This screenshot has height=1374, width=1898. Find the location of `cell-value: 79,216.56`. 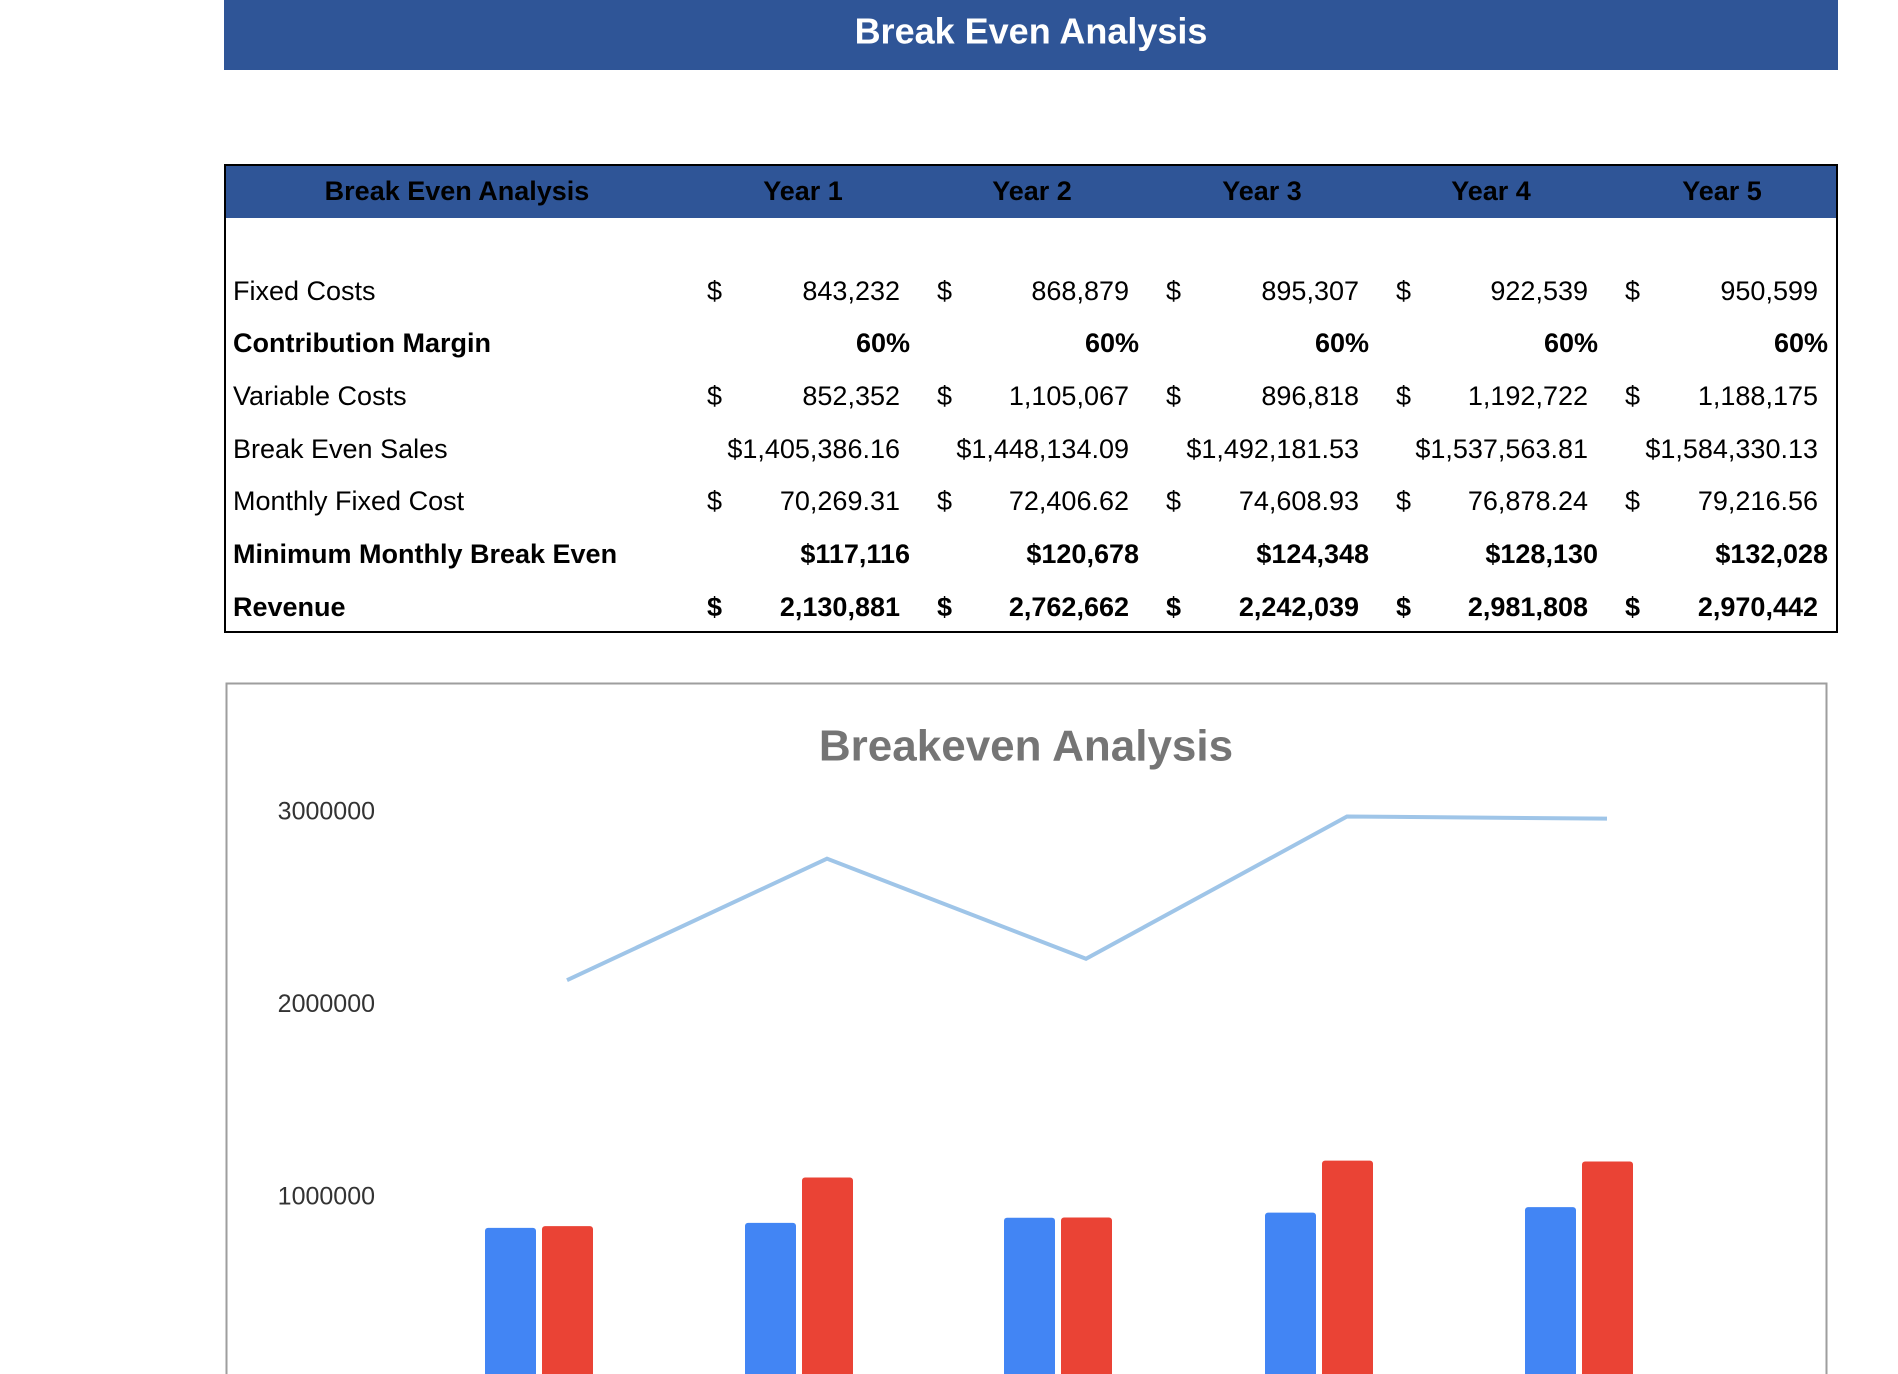

cell-value: 79,216.56 is located at coordinates (1758, 501).